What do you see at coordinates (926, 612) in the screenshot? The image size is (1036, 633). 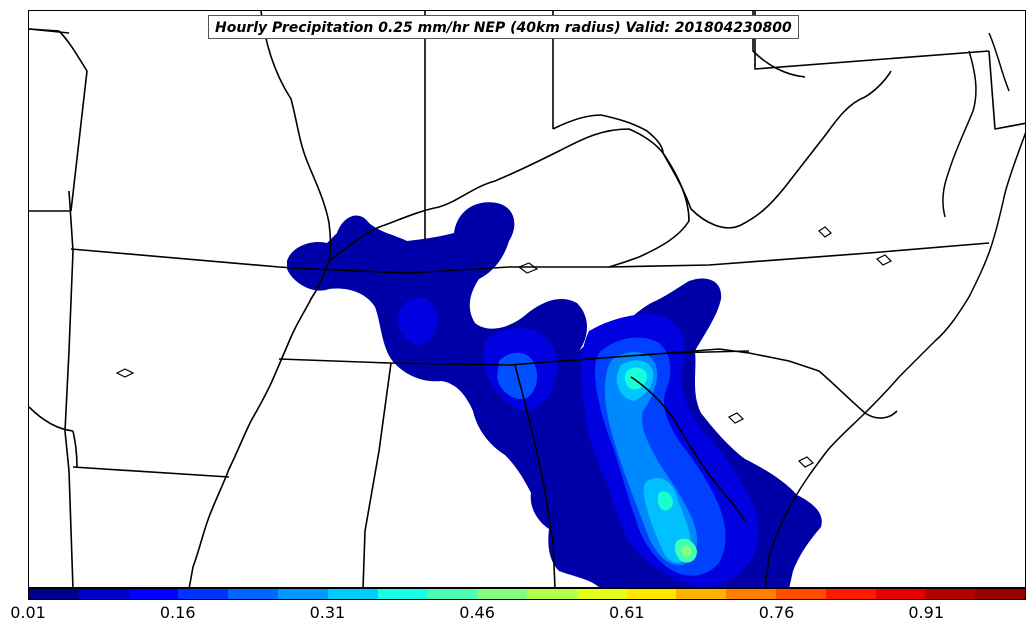 I see `colorbar-tick-label: 0.91` at bounding box center [926, 612].